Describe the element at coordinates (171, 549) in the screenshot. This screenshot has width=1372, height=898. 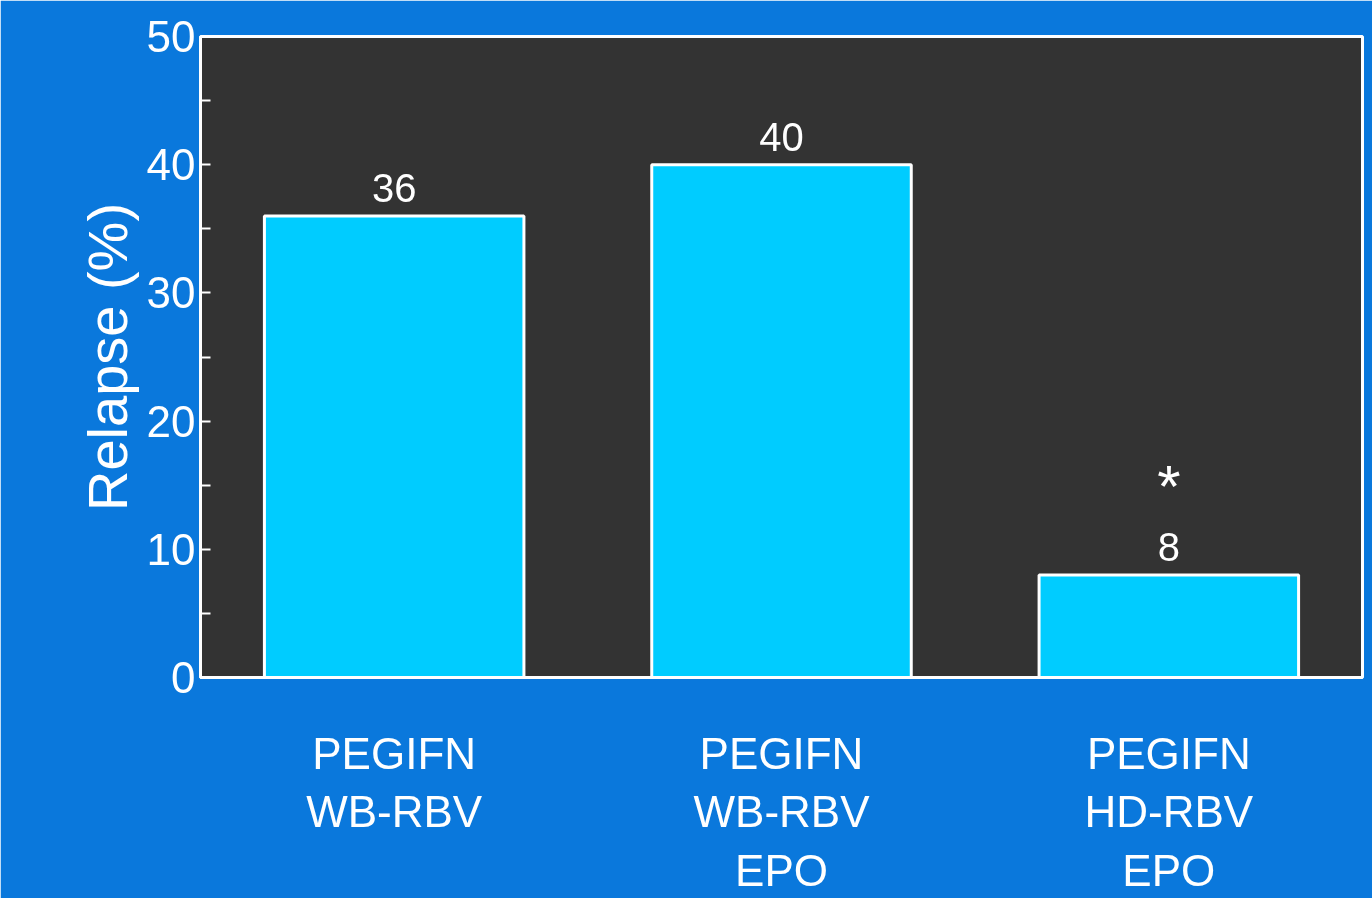
I see `y-tick-label: 10` at that location.